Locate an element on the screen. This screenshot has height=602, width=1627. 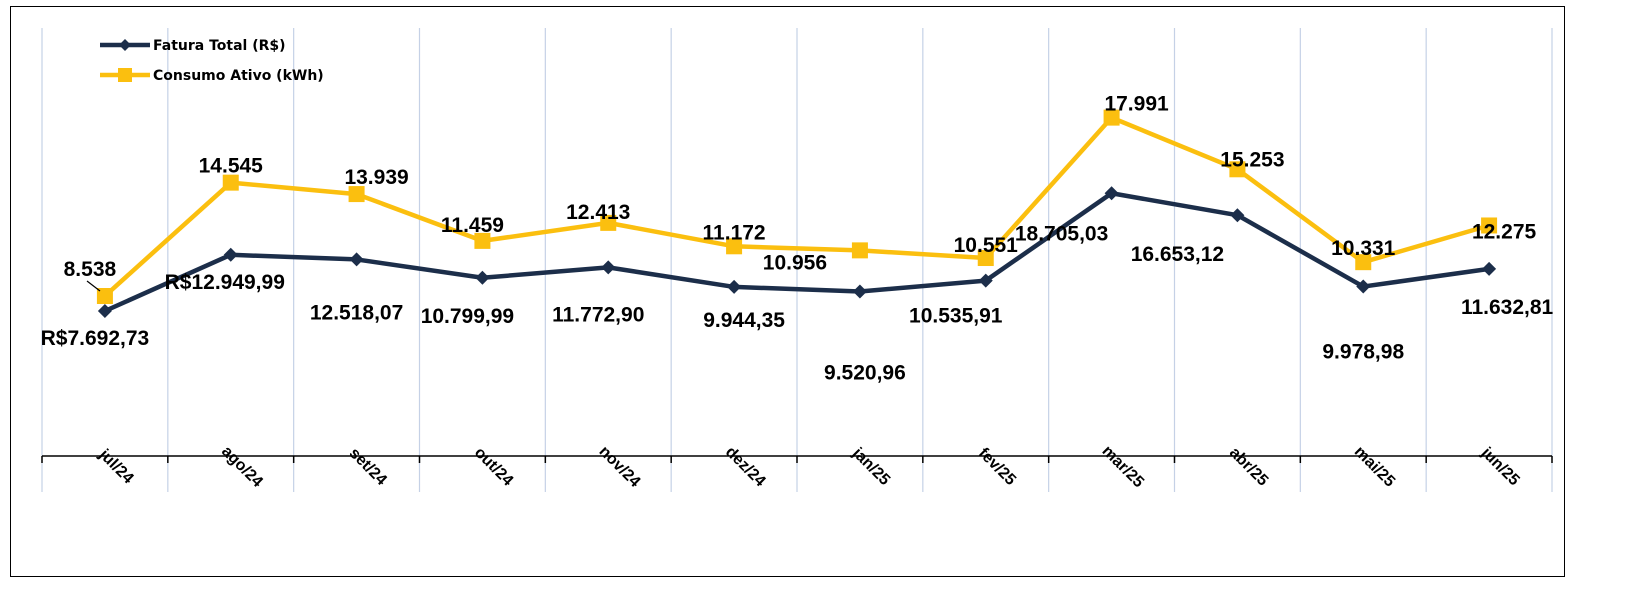
x-tick-label: dez/24 is located at coordinates (745, 467).